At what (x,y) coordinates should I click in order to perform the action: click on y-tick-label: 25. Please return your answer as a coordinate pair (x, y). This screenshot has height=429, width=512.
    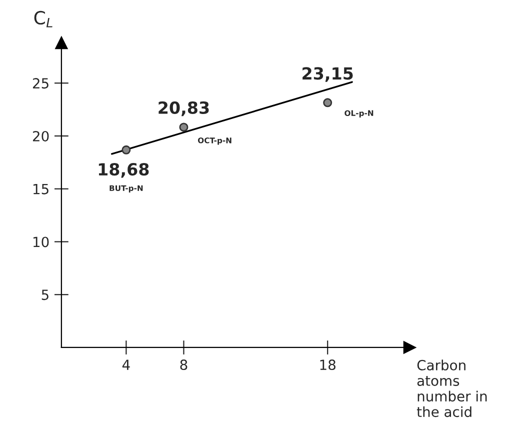
    Looking at the image, I should click on (40, 83).